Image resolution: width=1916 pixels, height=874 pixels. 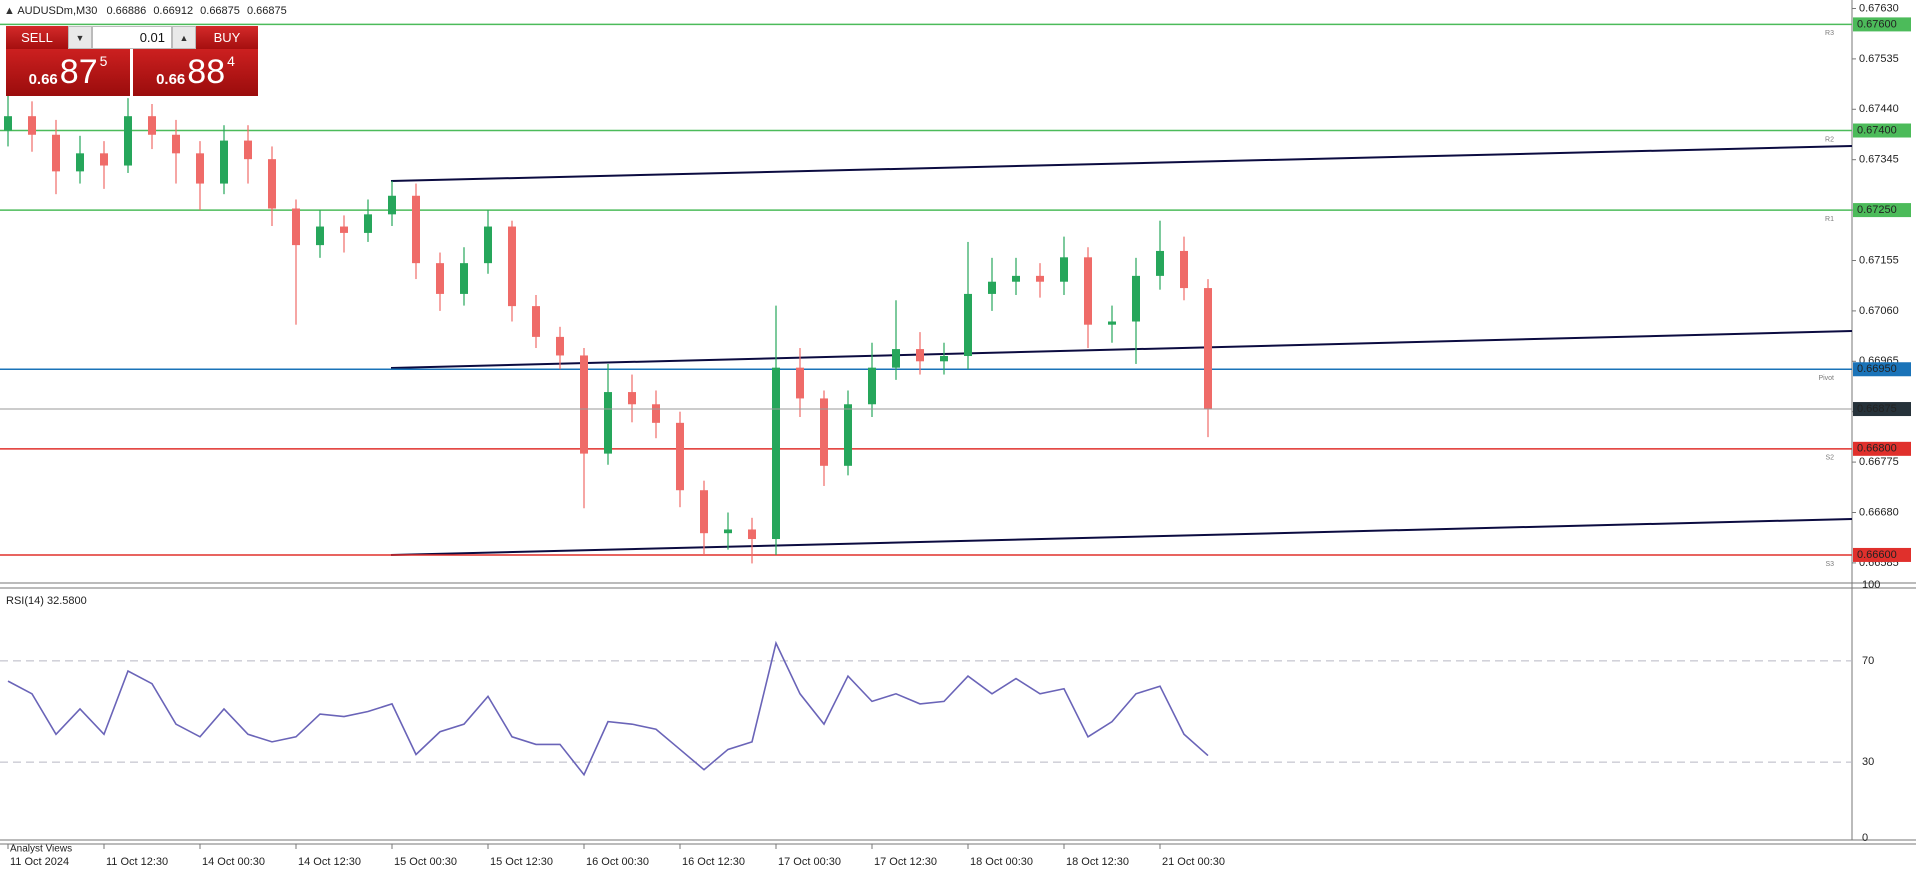 I want to click on x-tick-label: 18 Oct 12:30, so click(x=1097, y=862).